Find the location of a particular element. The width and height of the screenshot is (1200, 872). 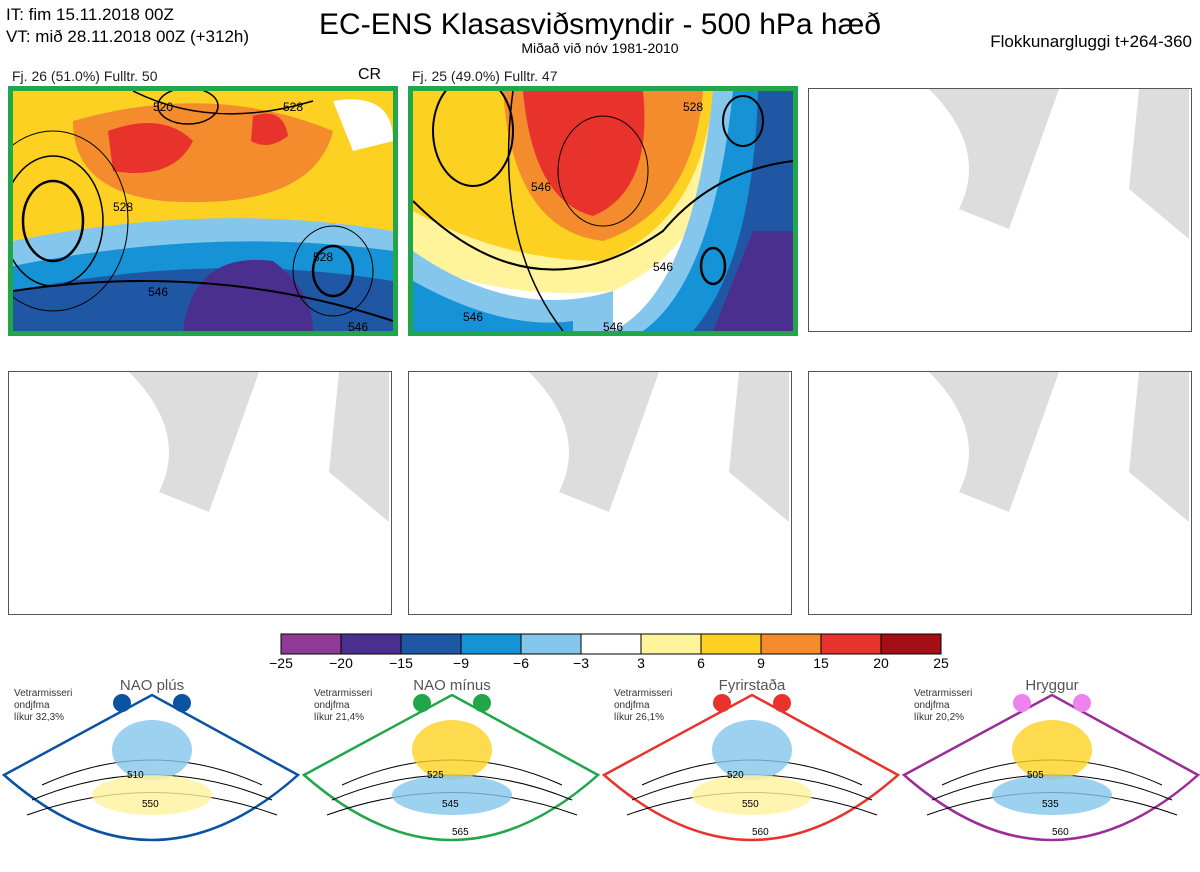

regime-info: Vetrarmisseri ondjfma líkur 20,2% is located at coordinates (943, 706).